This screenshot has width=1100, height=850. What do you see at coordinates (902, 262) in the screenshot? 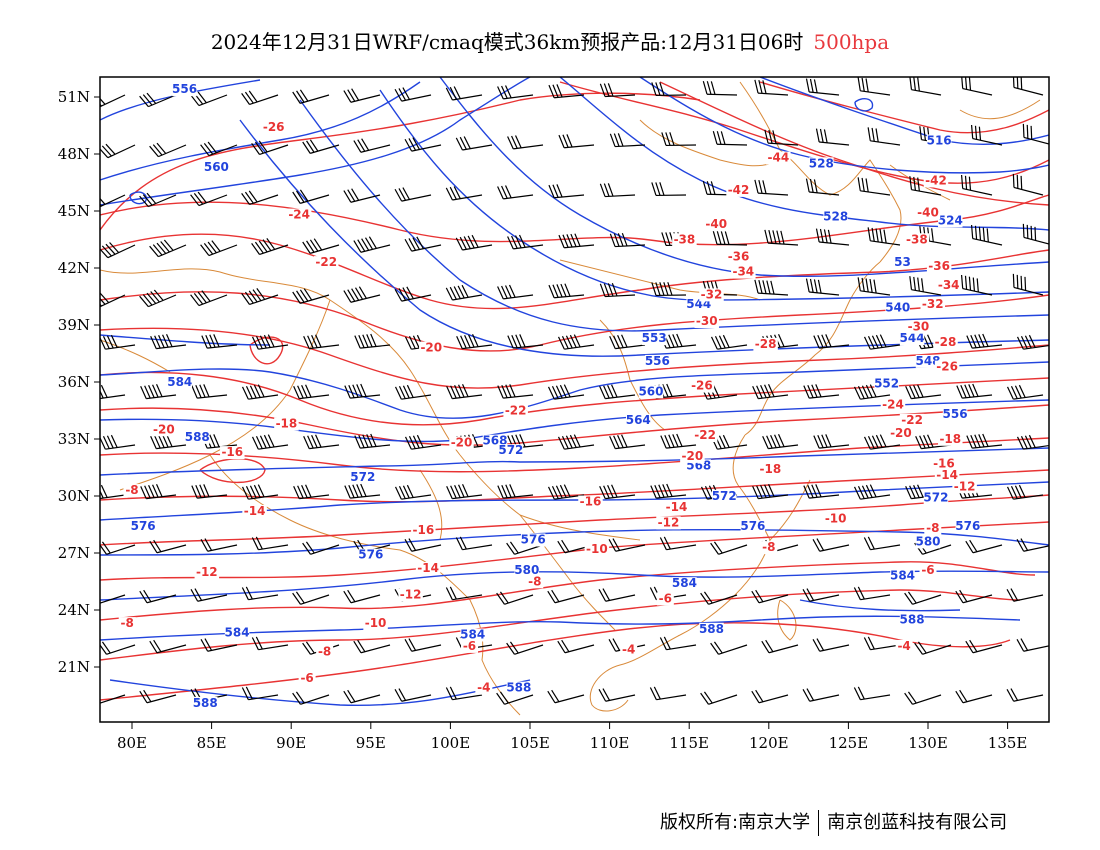
I see `height-contour-label: 53` at bounding box center [902, 262].